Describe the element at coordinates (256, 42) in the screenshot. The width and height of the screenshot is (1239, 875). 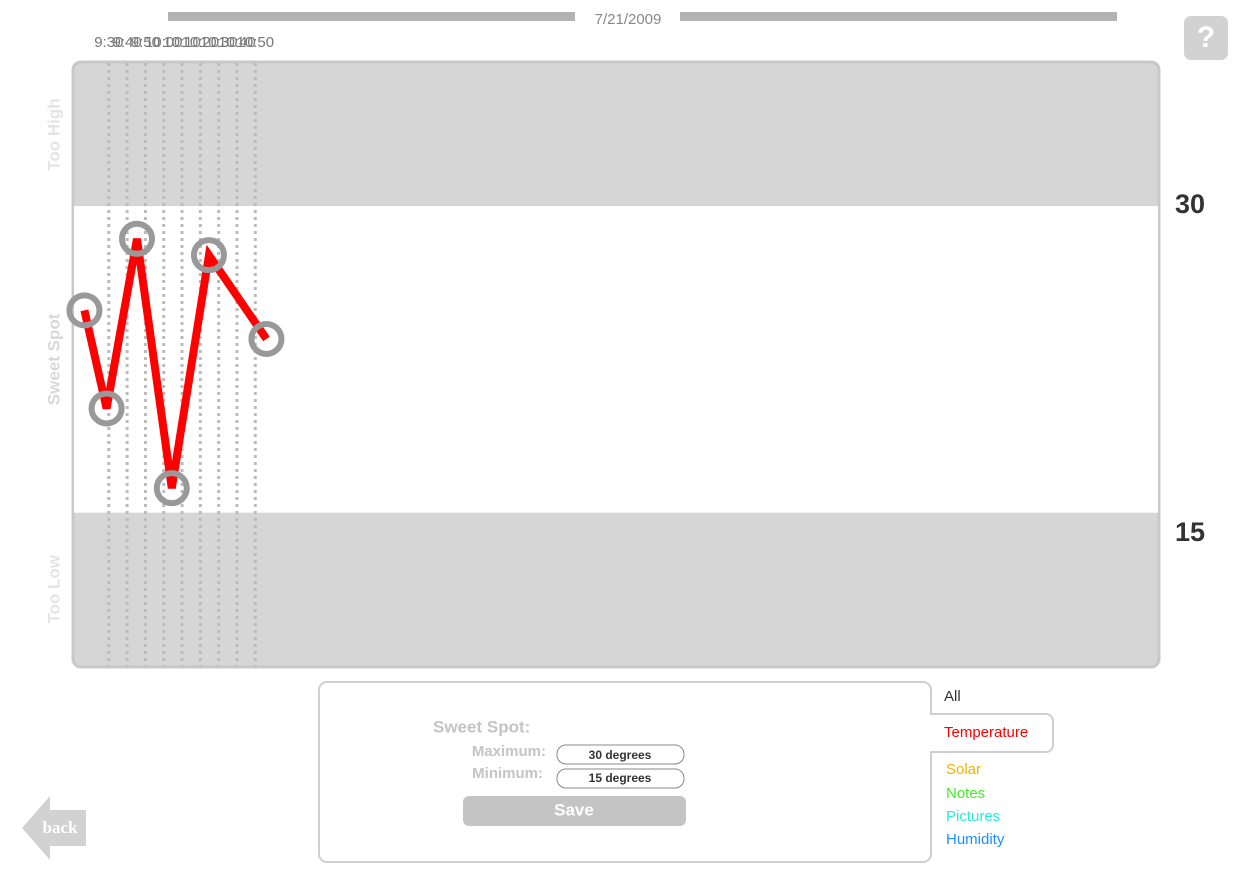
I see `x-tick-label: 10:50` at that location.